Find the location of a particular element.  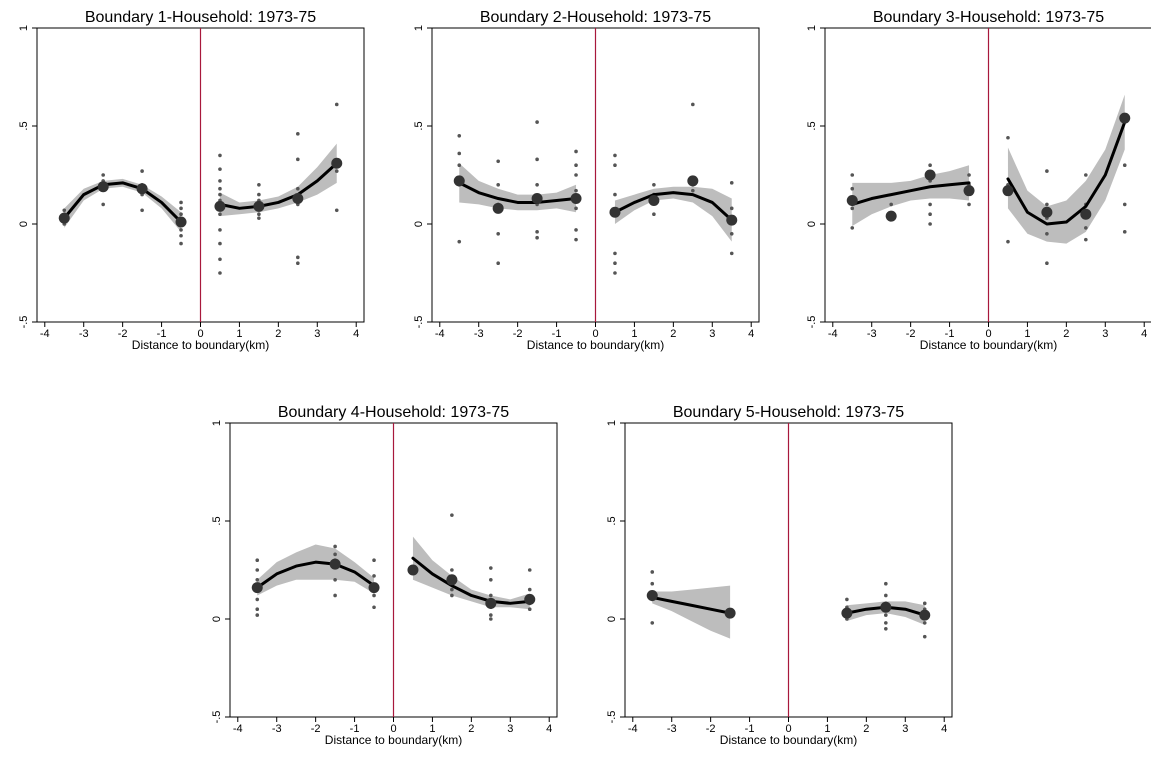

y-tick-label: -.5 is located at coordinates (217, 717).